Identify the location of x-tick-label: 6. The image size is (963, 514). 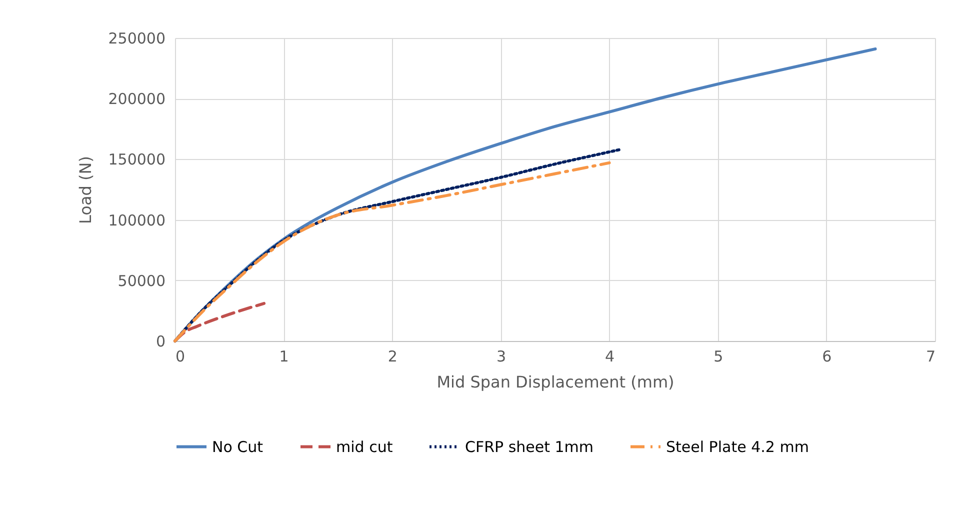
(827, 357).